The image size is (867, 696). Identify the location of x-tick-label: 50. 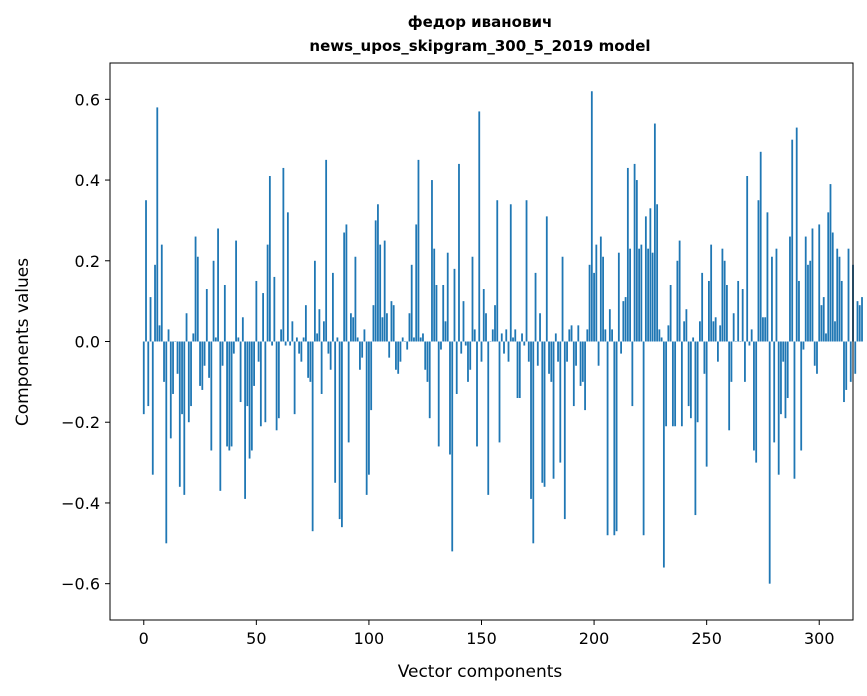
(256, 638).